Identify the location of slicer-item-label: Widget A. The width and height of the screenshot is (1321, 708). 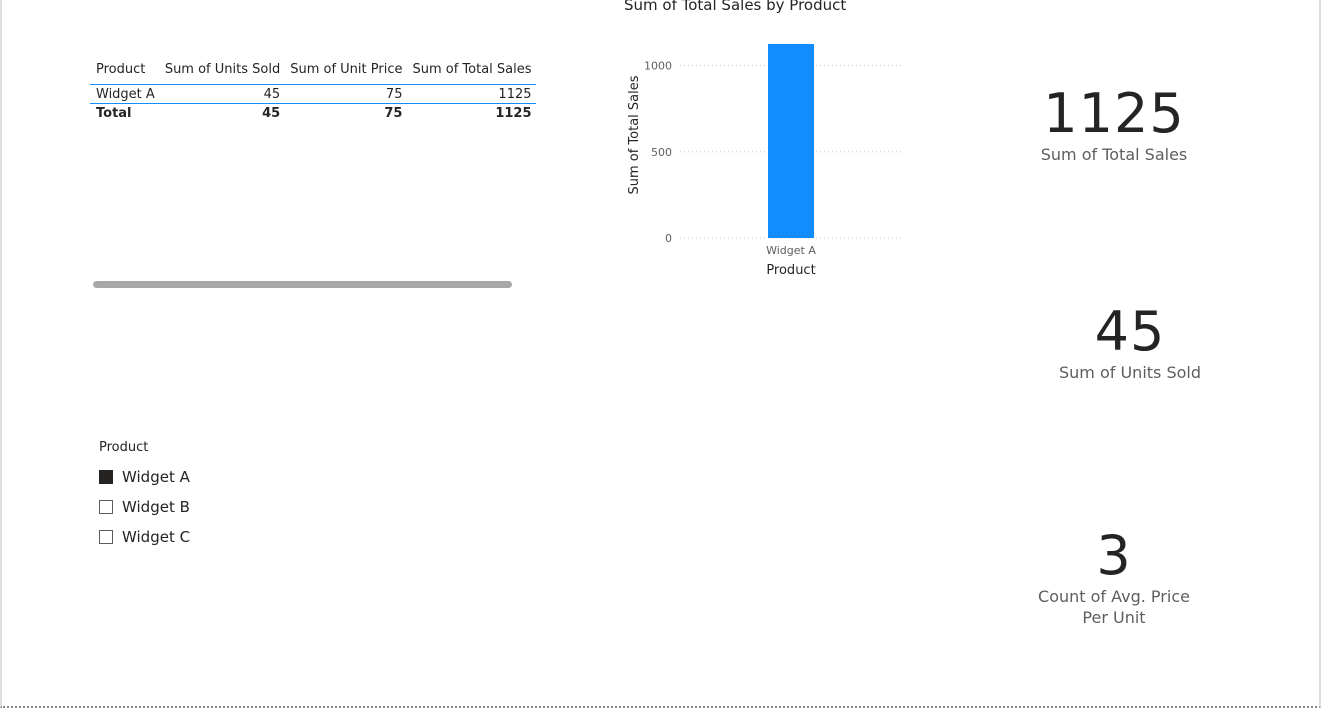
(156, 477).